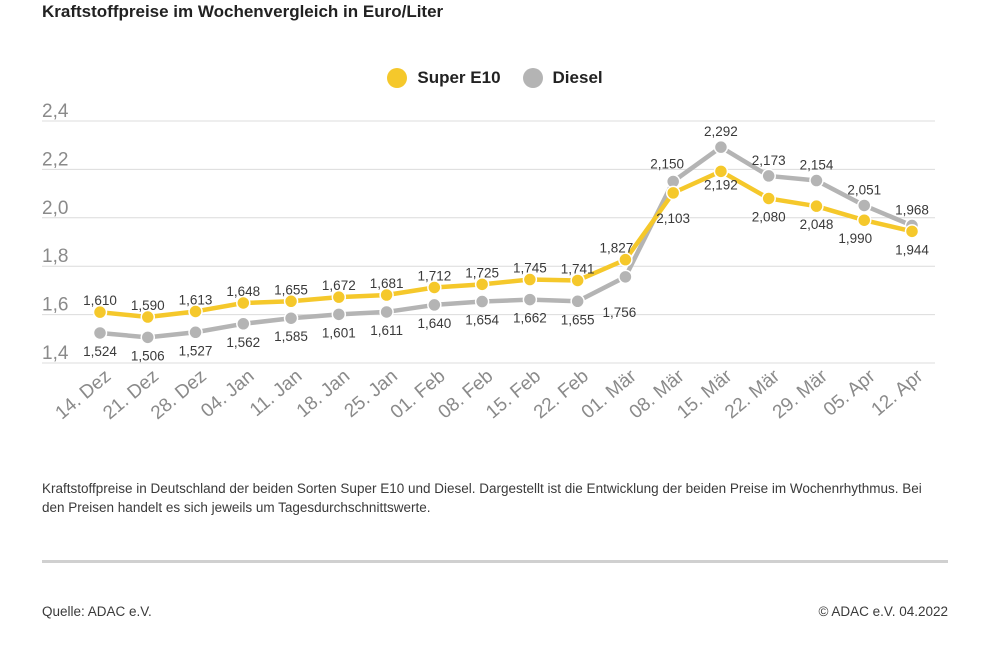 The width and height of the screenshot is (990, 660). What do you see at coordinates (482, 320) in the screenshot?
I see `data-label-diesel: 1,654` at bounding box center [482, 320].